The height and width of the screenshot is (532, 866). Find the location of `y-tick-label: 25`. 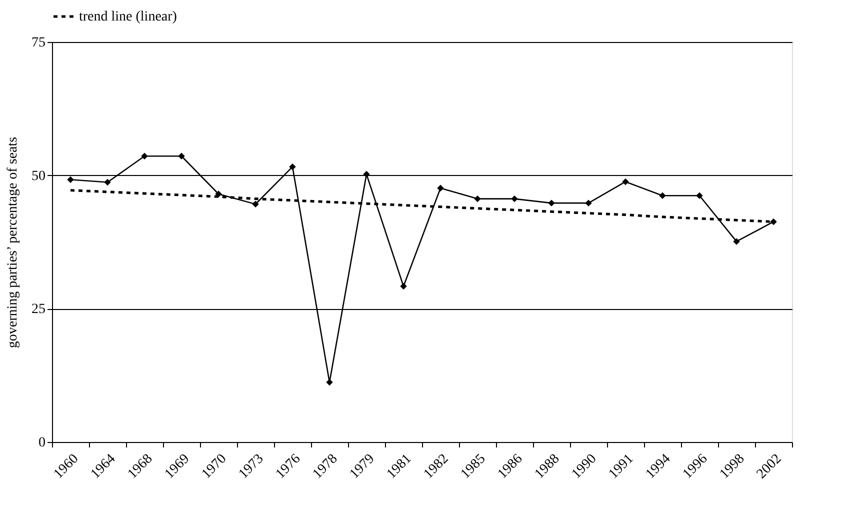

y-tick-label: 25 is located at coordinates (39, 310).